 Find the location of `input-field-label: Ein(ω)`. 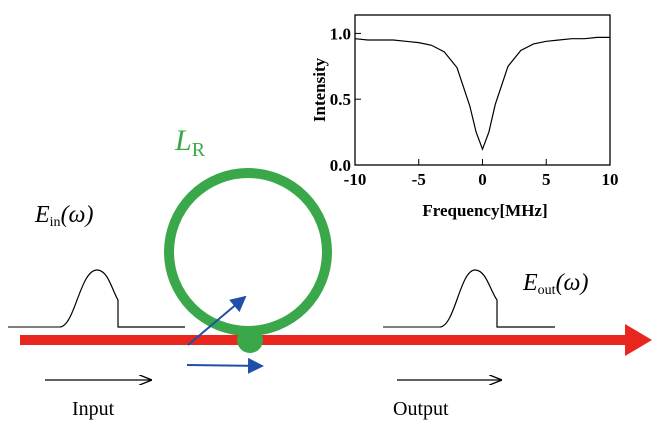

input-field-label: Ein(ω) is located at coordinates (64, 216).